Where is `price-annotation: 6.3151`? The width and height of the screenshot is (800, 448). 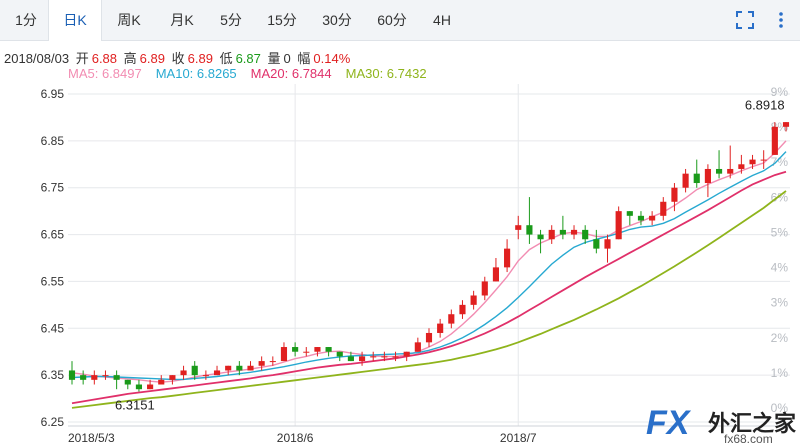
price-annotation: 6.3151 is located at coordinates (135, 404).